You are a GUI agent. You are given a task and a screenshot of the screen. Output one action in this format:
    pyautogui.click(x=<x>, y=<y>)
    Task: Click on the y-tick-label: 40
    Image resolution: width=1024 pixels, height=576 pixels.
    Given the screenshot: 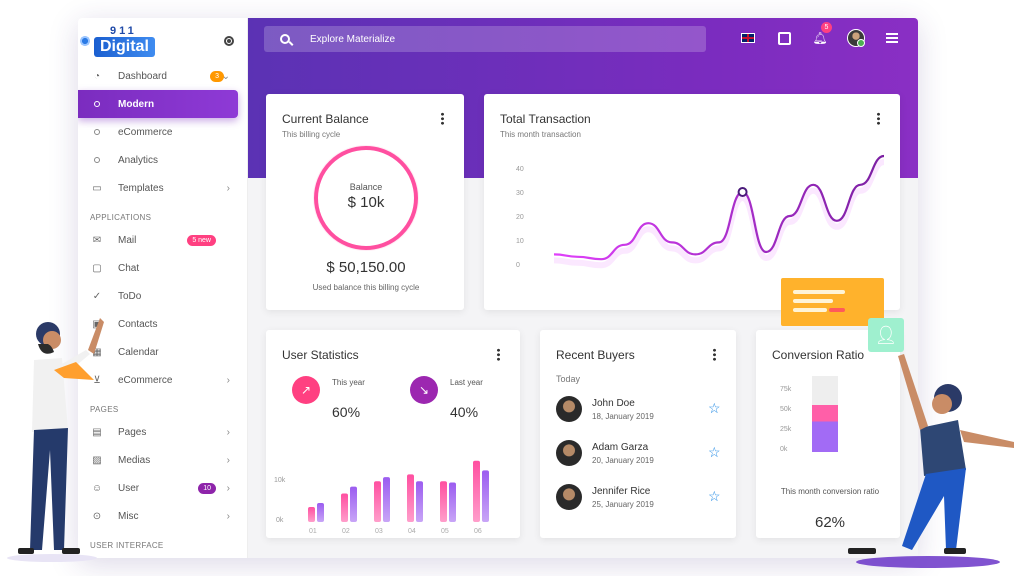 What is the action you would take?
    pyautogui.click(x=520, y=169)
    